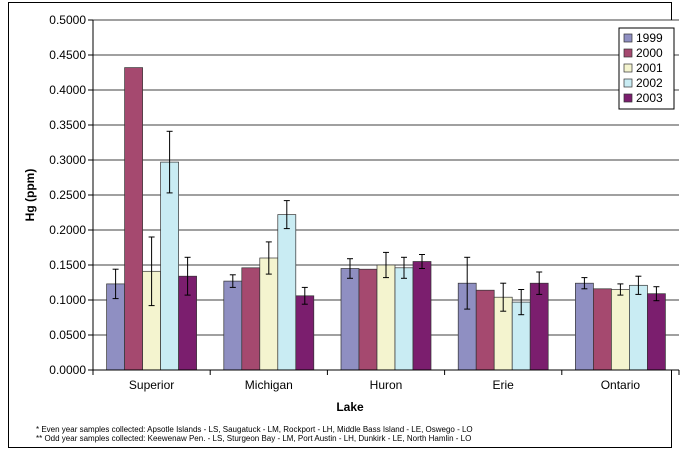  I want to click on y-tick-label: 0.1000, so click(67, 300).